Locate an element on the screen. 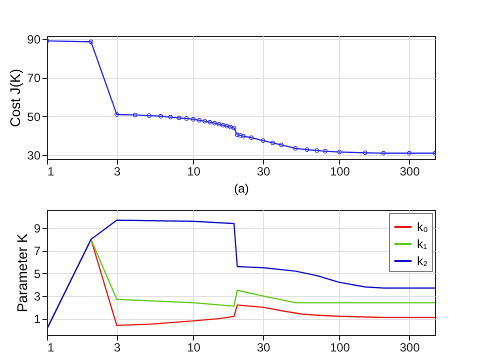 The width and height of the screenshot is (480, 360). y-tick-label: 70 is located at coordinates (34, 78).